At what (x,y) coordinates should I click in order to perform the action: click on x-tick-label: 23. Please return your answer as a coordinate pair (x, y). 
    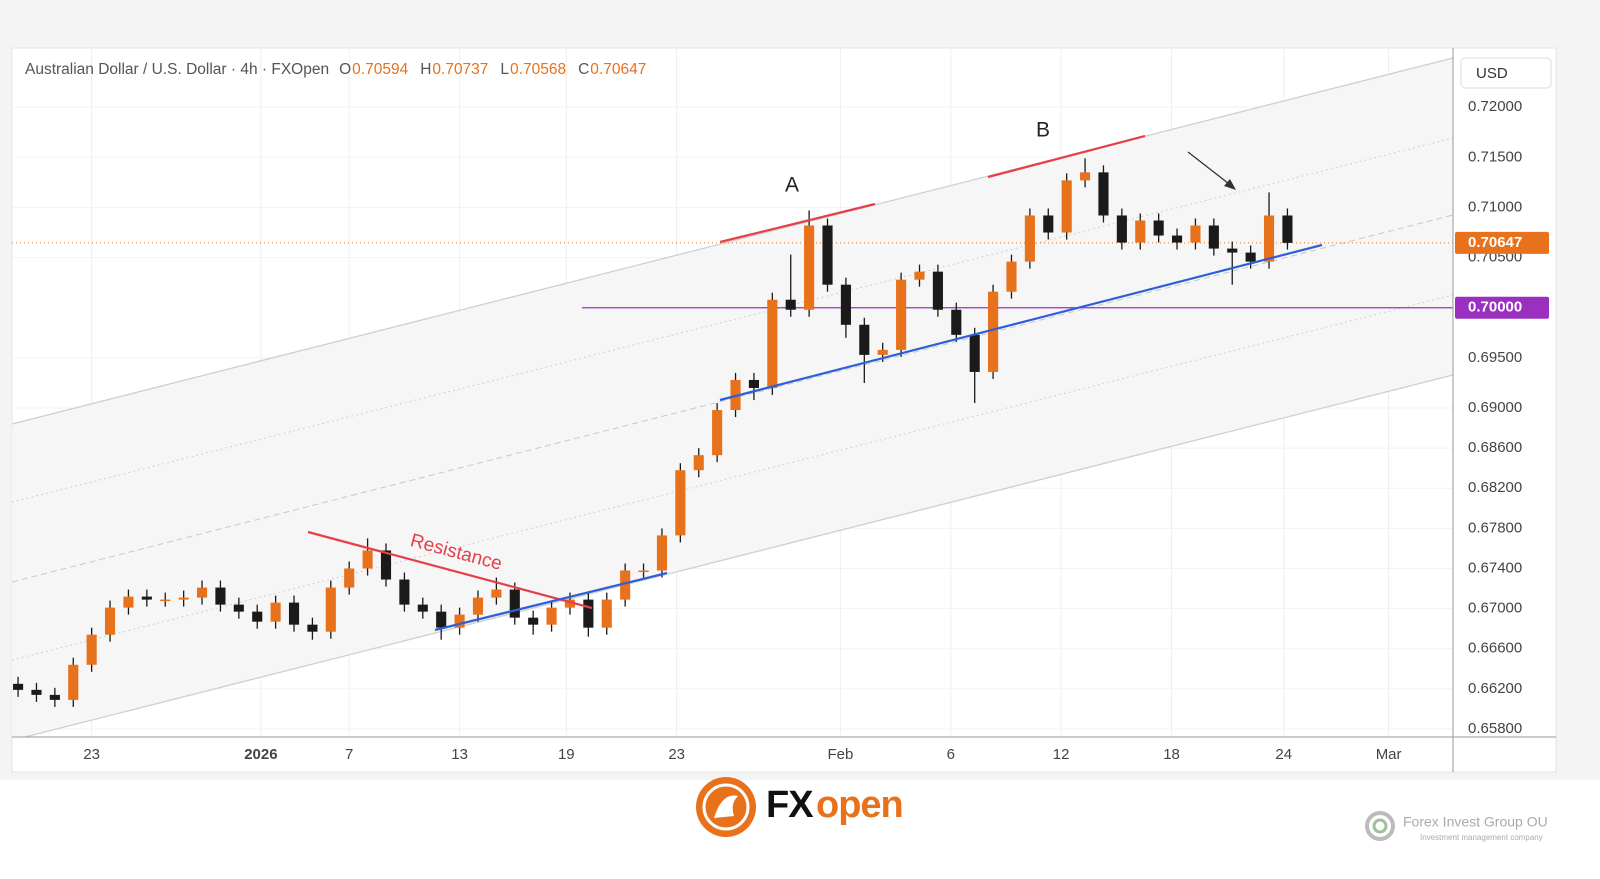
    Looking at the image, I should click on (91, 754).